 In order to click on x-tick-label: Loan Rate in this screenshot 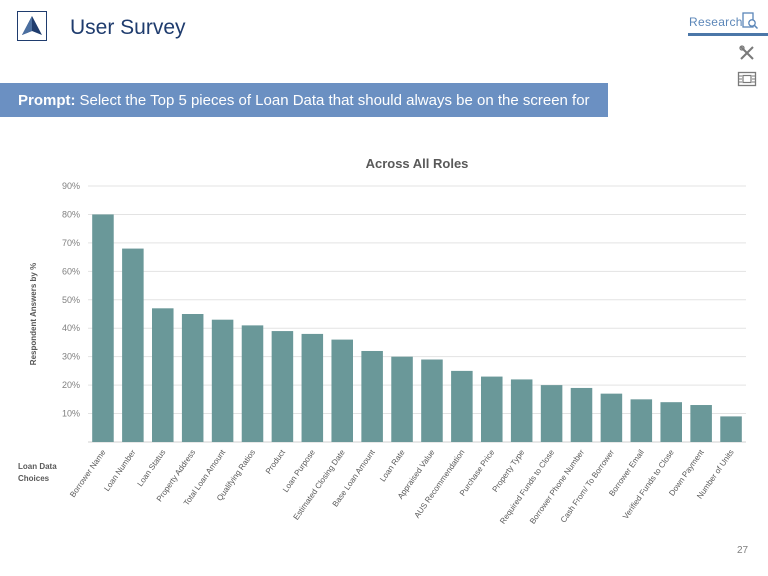, I will do `click(392, 466)`.